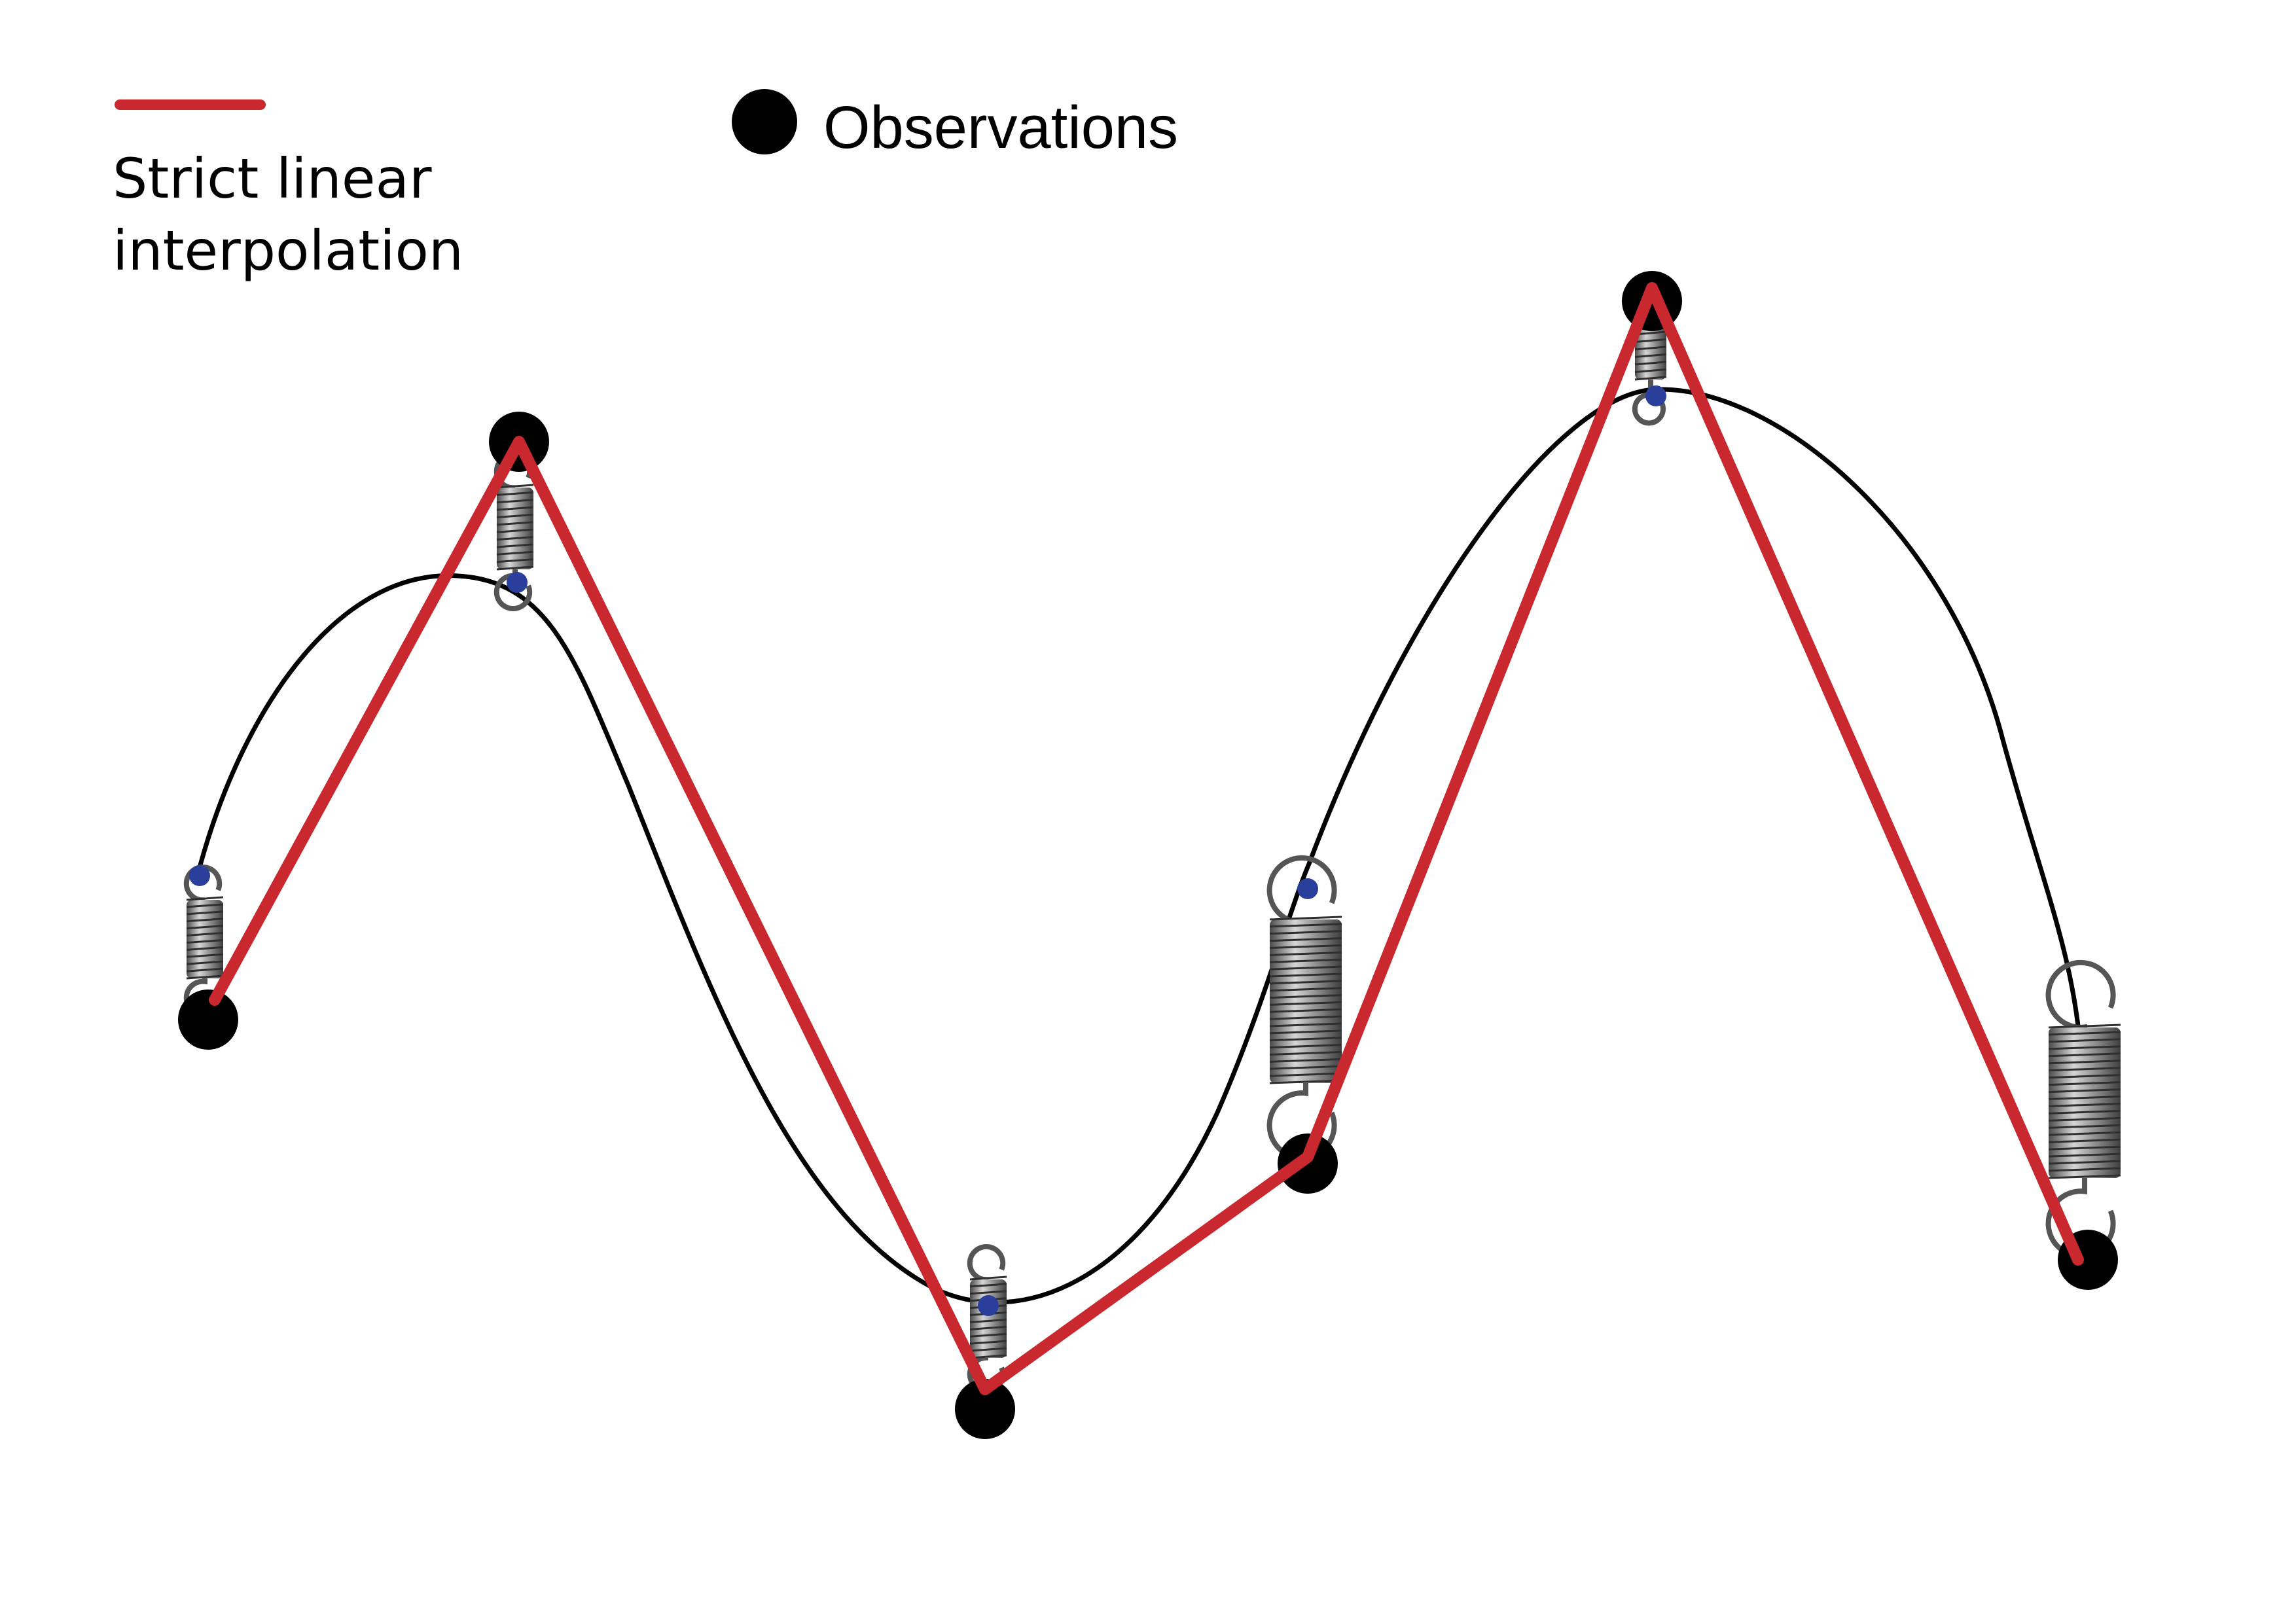 The height and width of the screenshot is (1623, 2296). I want to click on legend-interpolation-label: Strict linear interpolation, so click(288, 215).